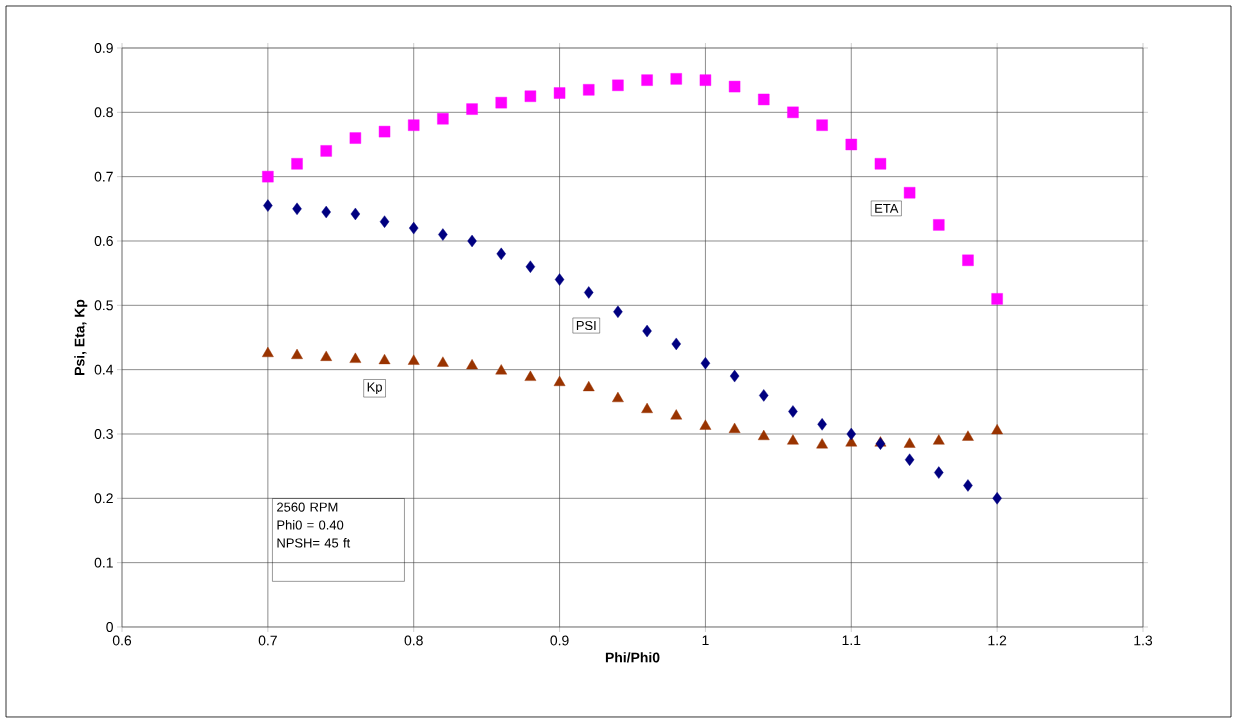 The height and width of the screenshot is (723, 1236). Describe the element at coordinates (632, 657) in the screenshot. I see `x-axis-title: Phi/Phi0` at that location.